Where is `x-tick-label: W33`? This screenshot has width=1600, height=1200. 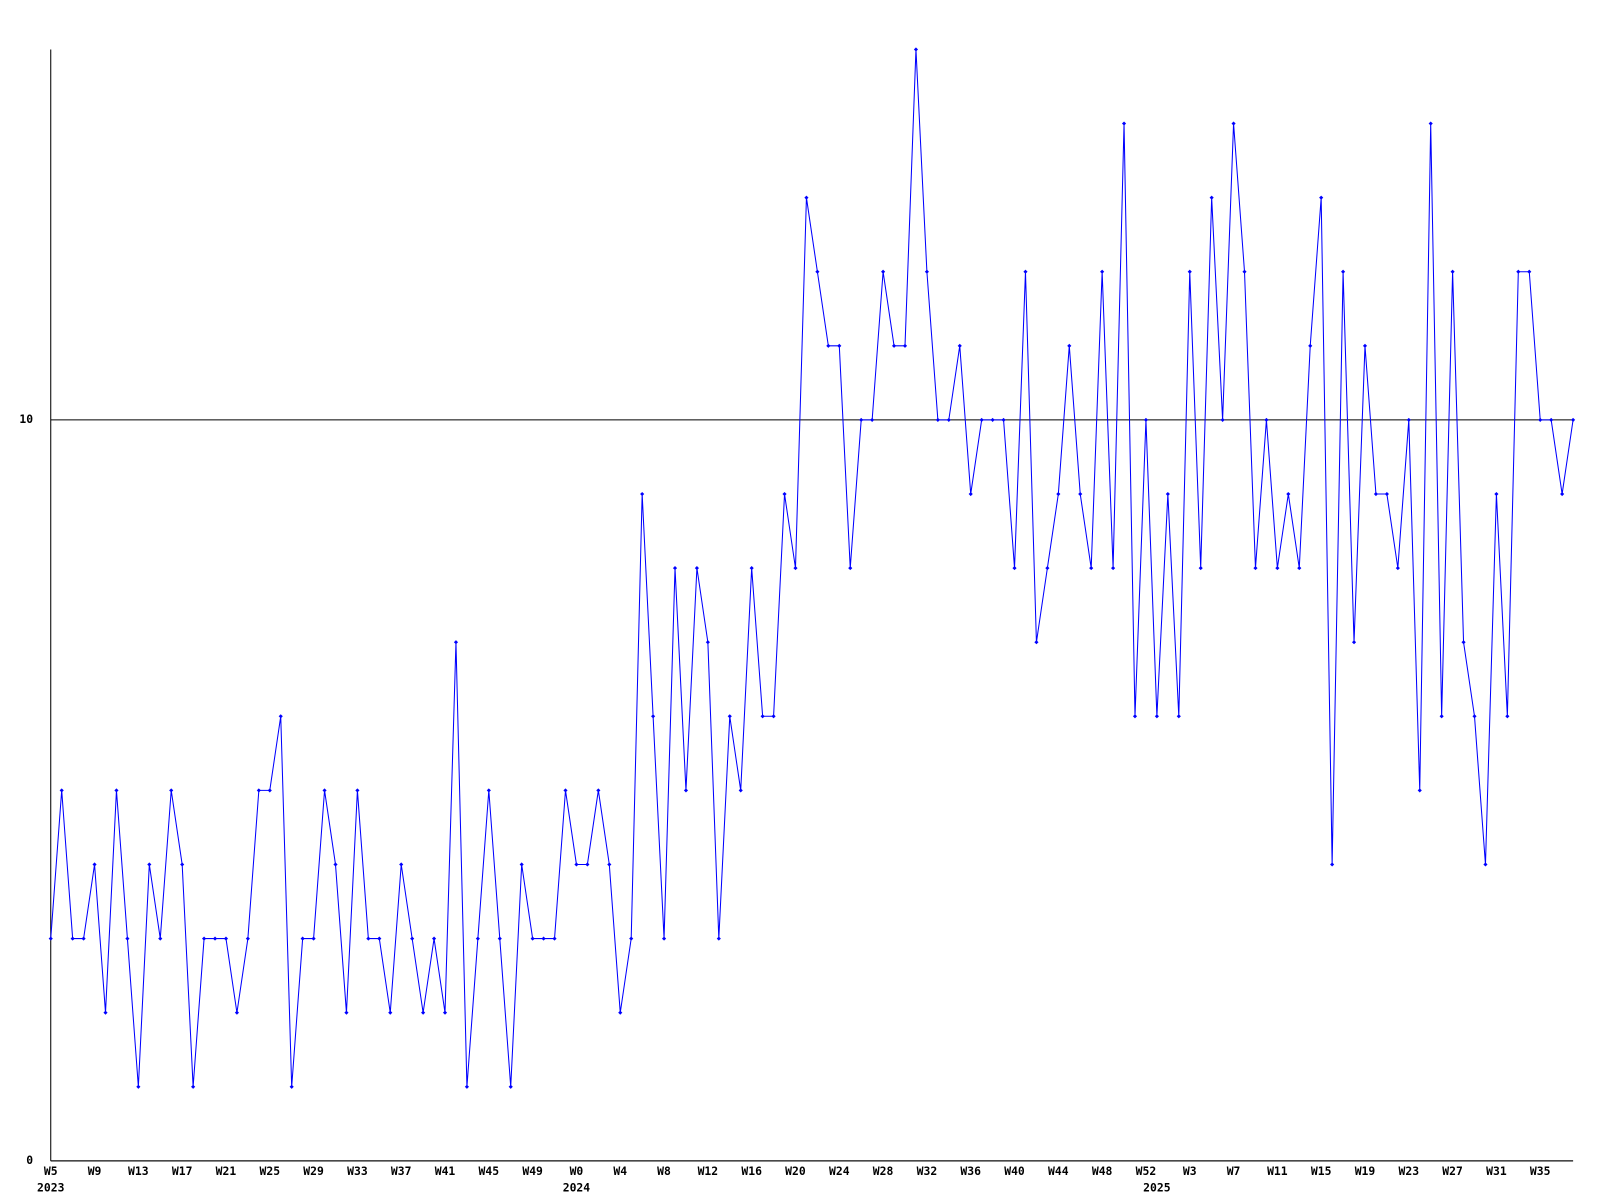
x-tick-label: W33 is located at coordinates (357, 1171).